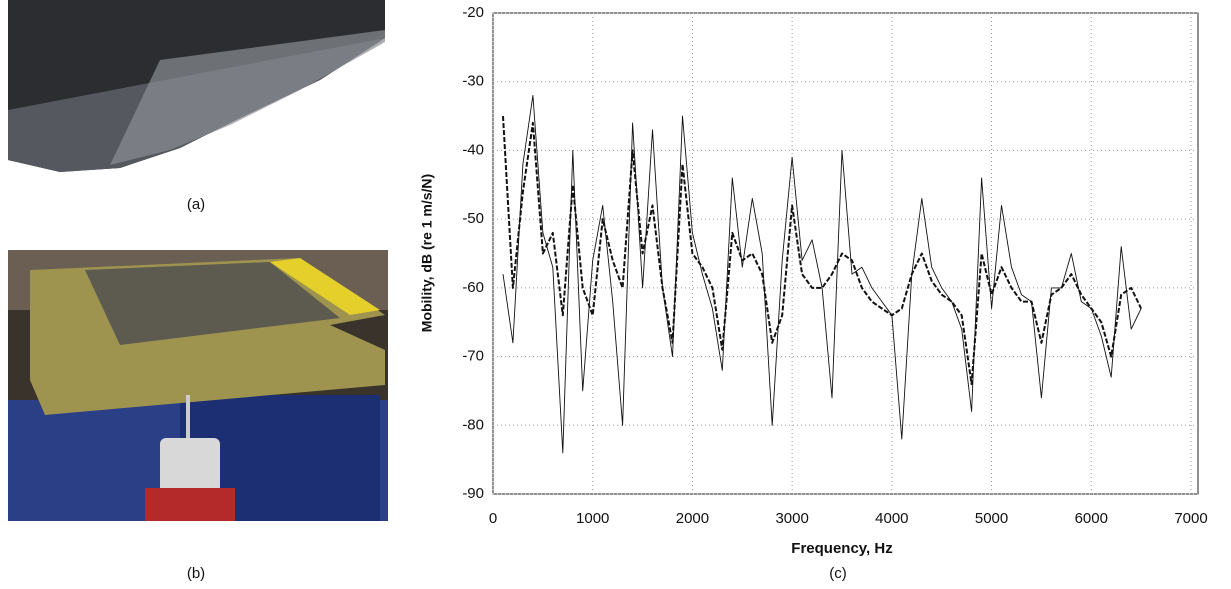 The width and height of the screenshot is (1231, 589). I want to click on y-tick-label: -60, so click(473, 287).